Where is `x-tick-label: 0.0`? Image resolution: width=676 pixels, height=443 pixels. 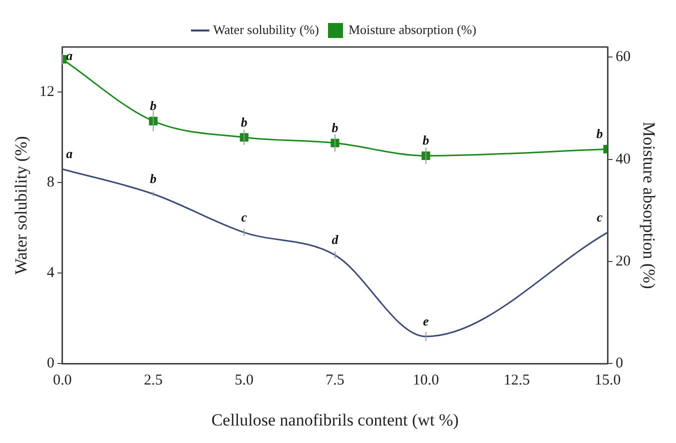
x-tick-label: 0.0 is located at coordinates (62, 380).